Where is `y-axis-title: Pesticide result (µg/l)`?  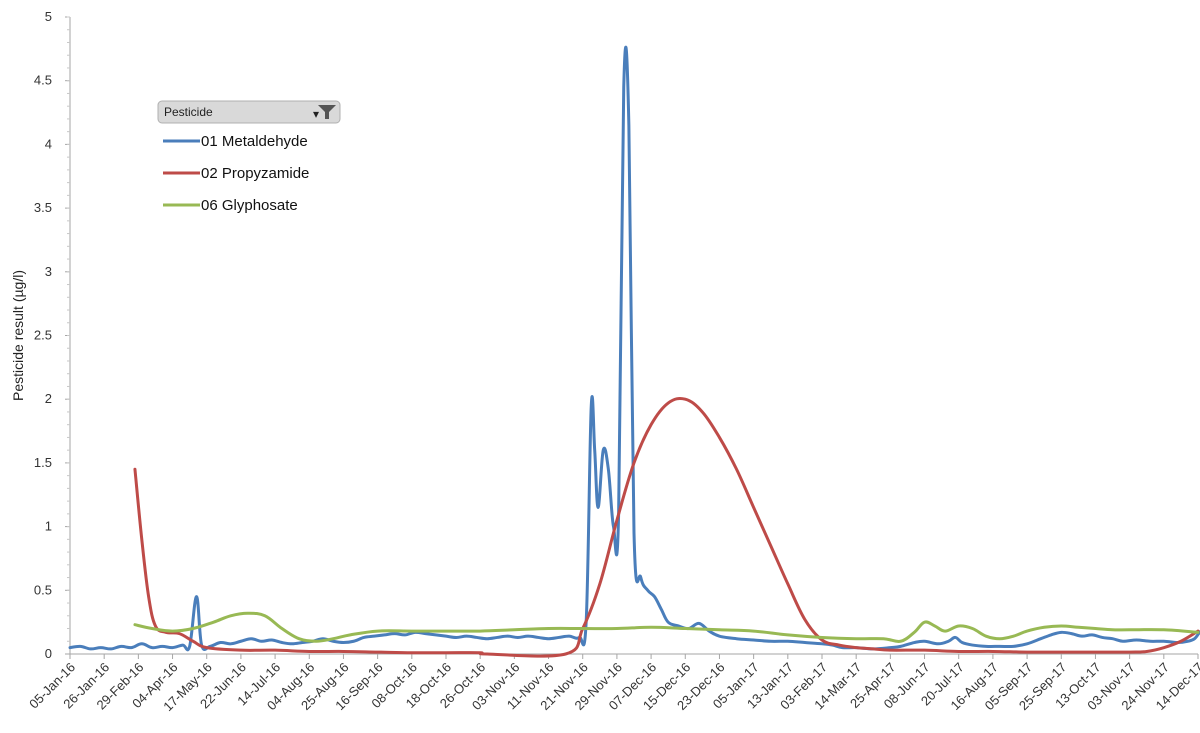 y-axis-title: Pesticide result (µg/l) is located at coordinates (18, 335).